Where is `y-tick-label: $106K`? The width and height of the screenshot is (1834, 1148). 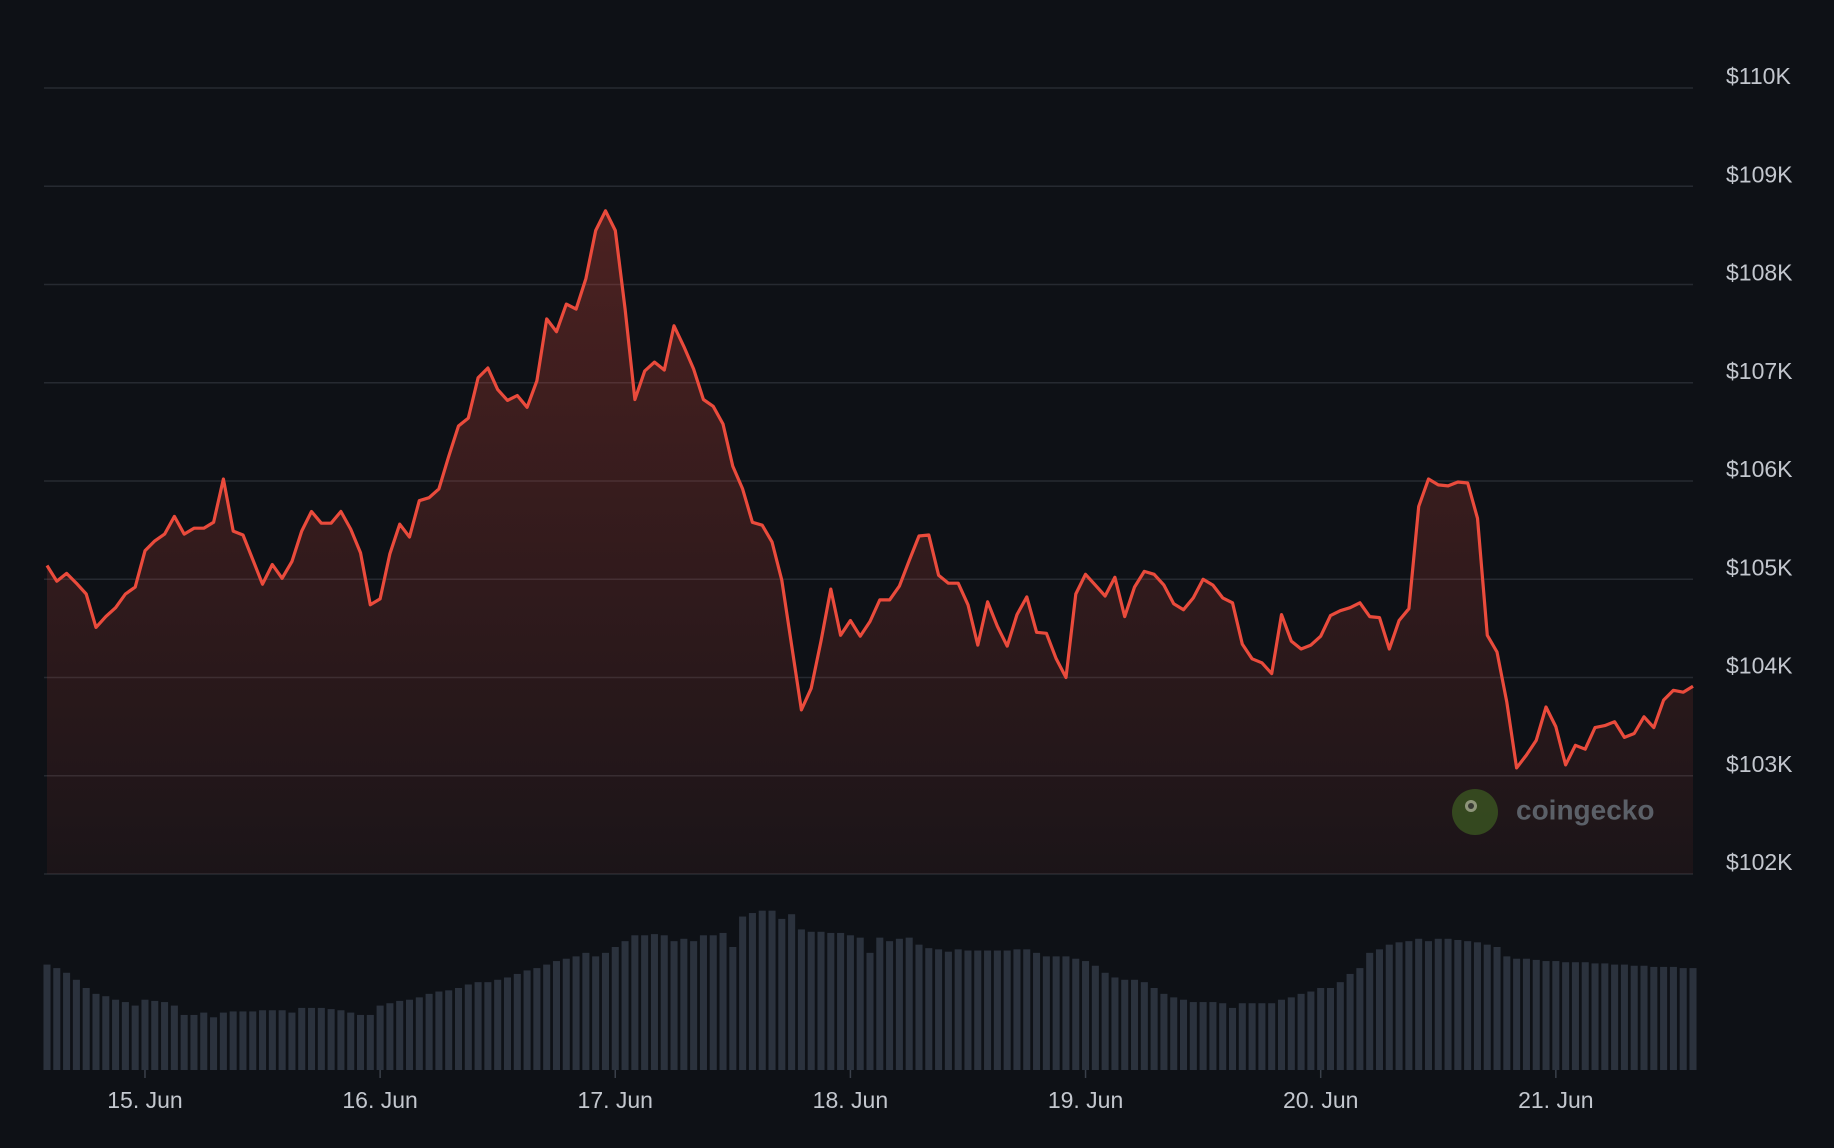 y-tick-label: $106K is located at coordinates (1759, 469).